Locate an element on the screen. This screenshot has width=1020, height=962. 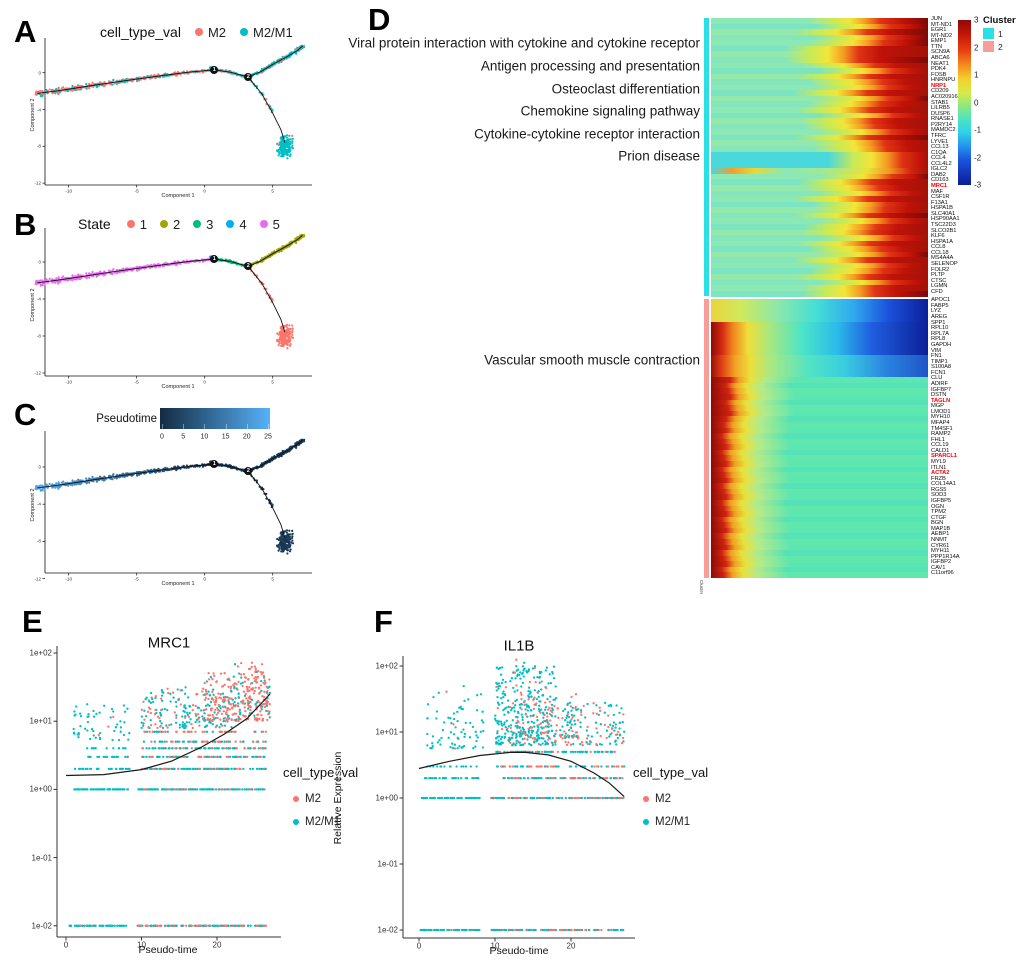
gene-label: MYH10 is located at coordinates (940, 417).